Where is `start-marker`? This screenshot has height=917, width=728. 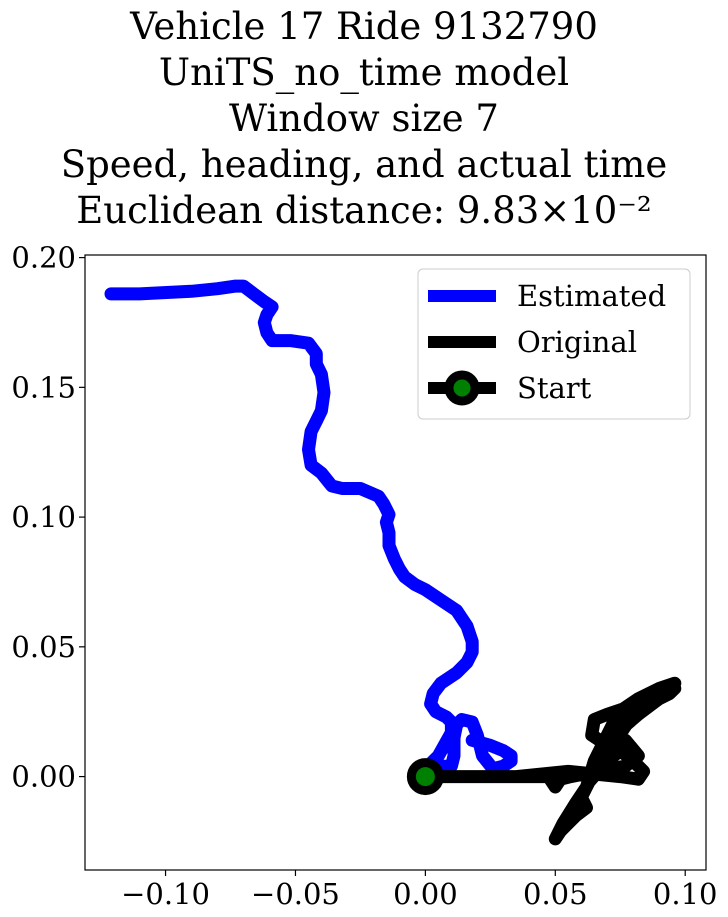
start-marker is located at coordinates (425, 777).